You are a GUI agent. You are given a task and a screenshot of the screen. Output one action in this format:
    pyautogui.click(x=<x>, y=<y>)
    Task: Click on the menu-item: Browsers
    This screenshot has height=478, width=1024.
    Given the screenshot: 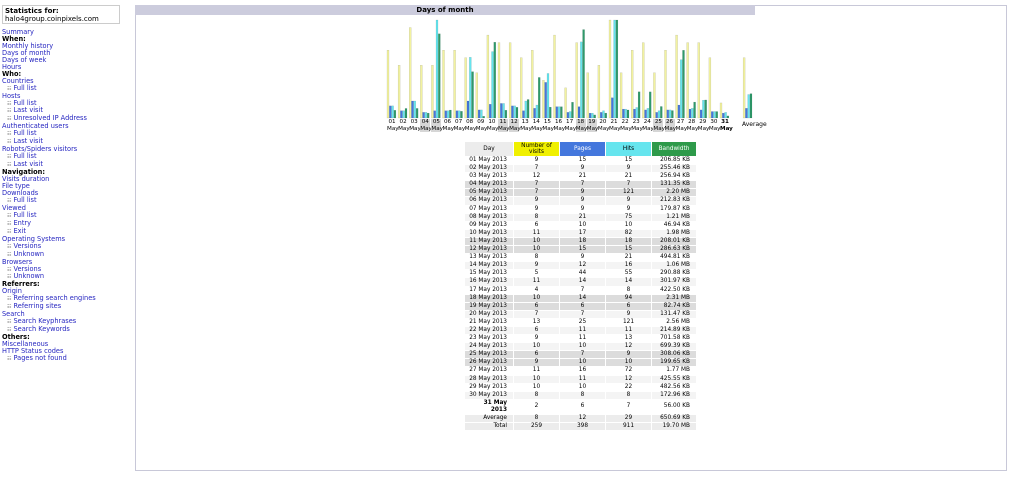 What is the action you would take?
    pyautogui.click(x=17, y=261)
    